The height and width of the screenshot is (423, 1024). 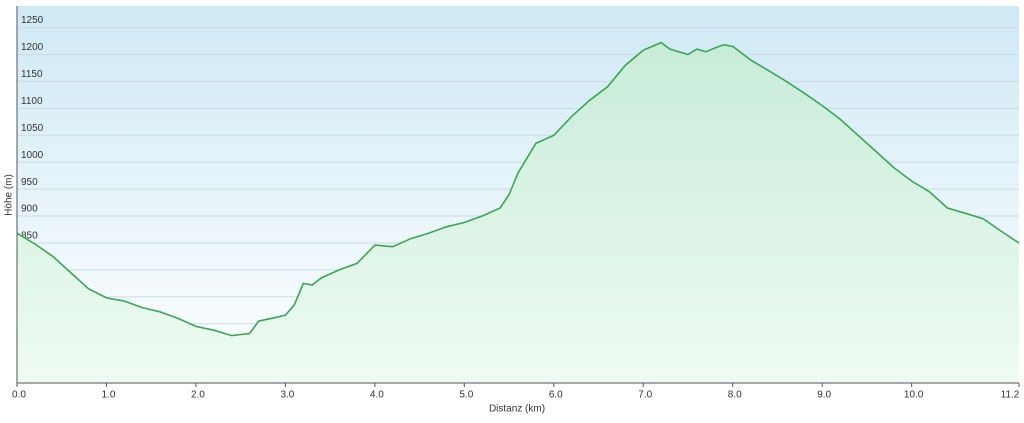 I want to click on x-tick-label: 2.0, so click(x=198, y=395).